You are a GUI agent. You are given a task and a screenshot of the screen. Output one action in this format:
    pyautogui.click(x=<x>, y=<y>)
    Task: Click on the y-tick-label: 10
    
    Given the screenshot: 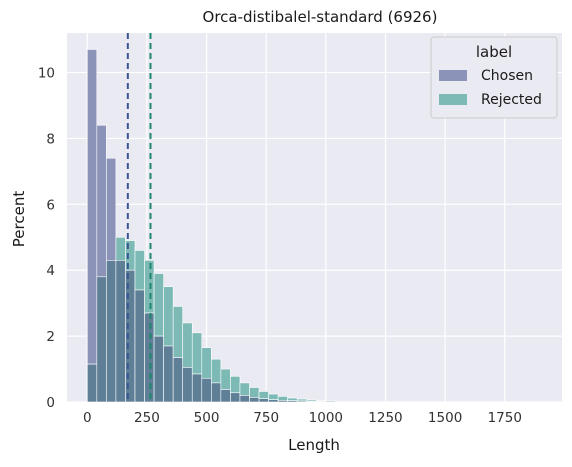 What is the action you would take?
    pyautogui.click(x=46, y=74)
    